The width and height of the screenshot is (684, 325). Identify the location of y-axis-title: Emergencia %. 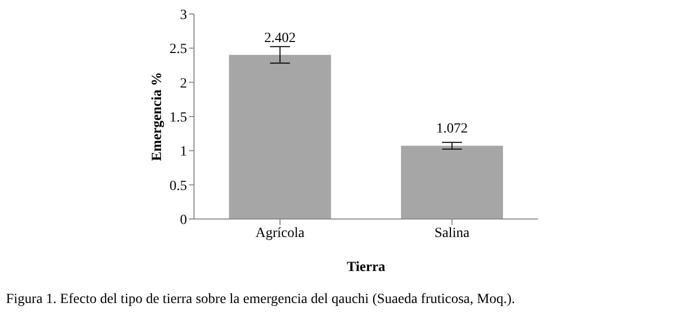
(157, 117).